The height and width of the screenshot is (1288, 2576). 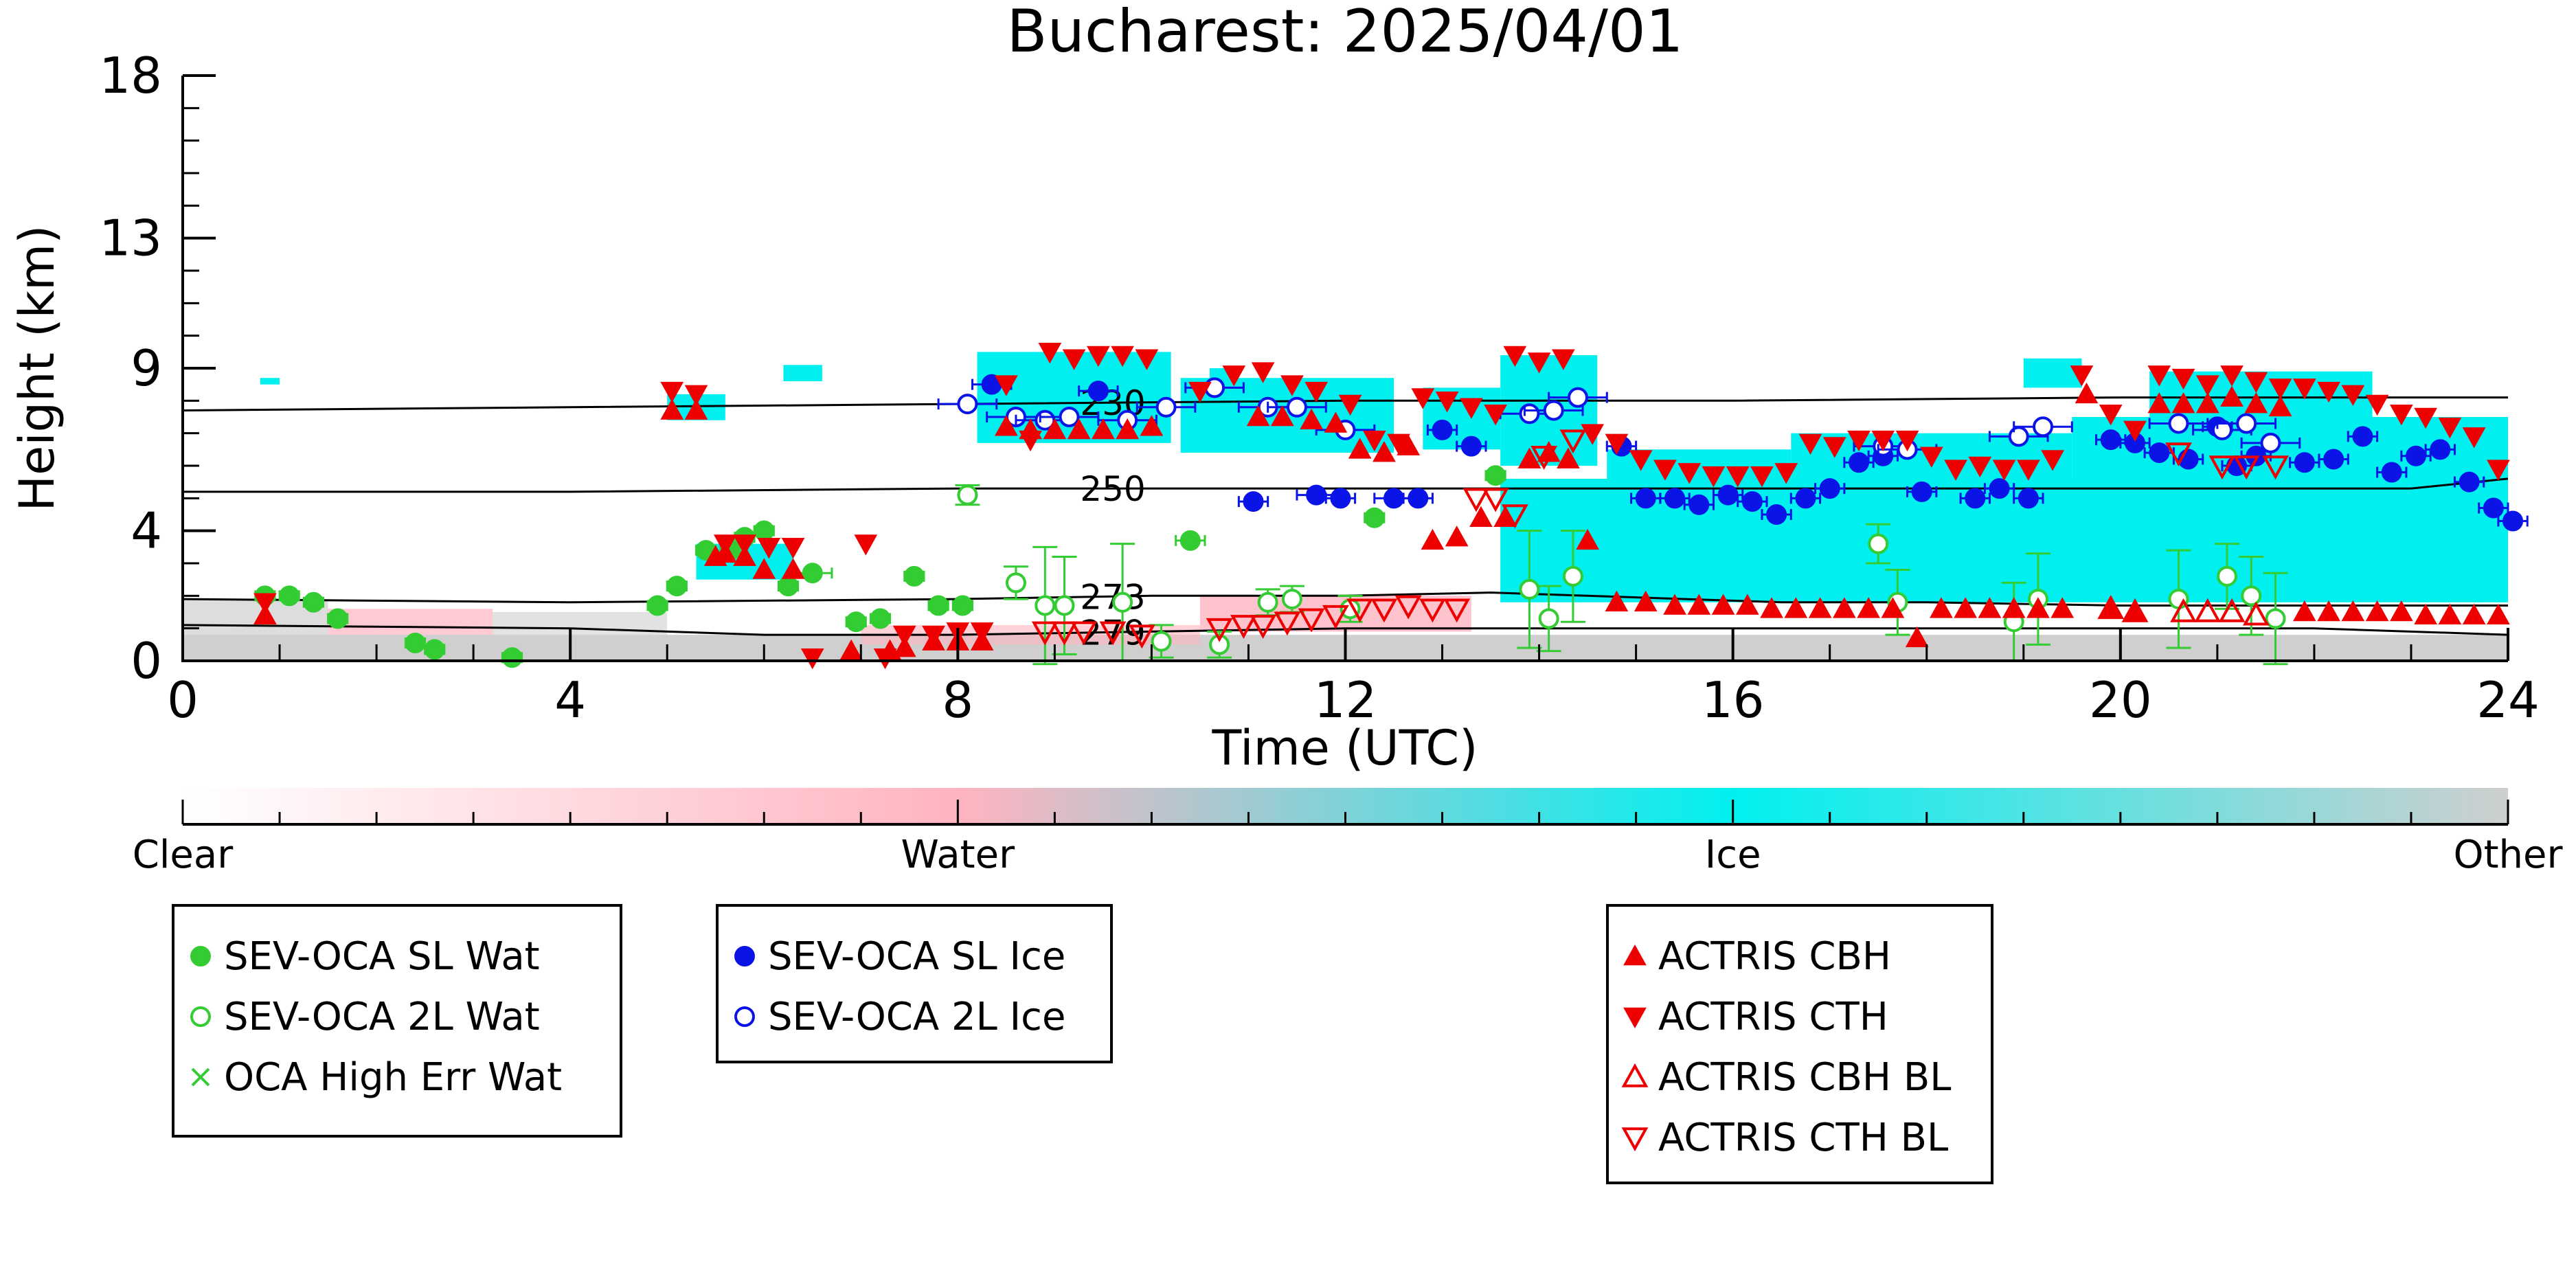 What do you see at coordinates (146, 368) in the screenshot?
I see `y-tick-label: 9` at bounding box center [146, 368].